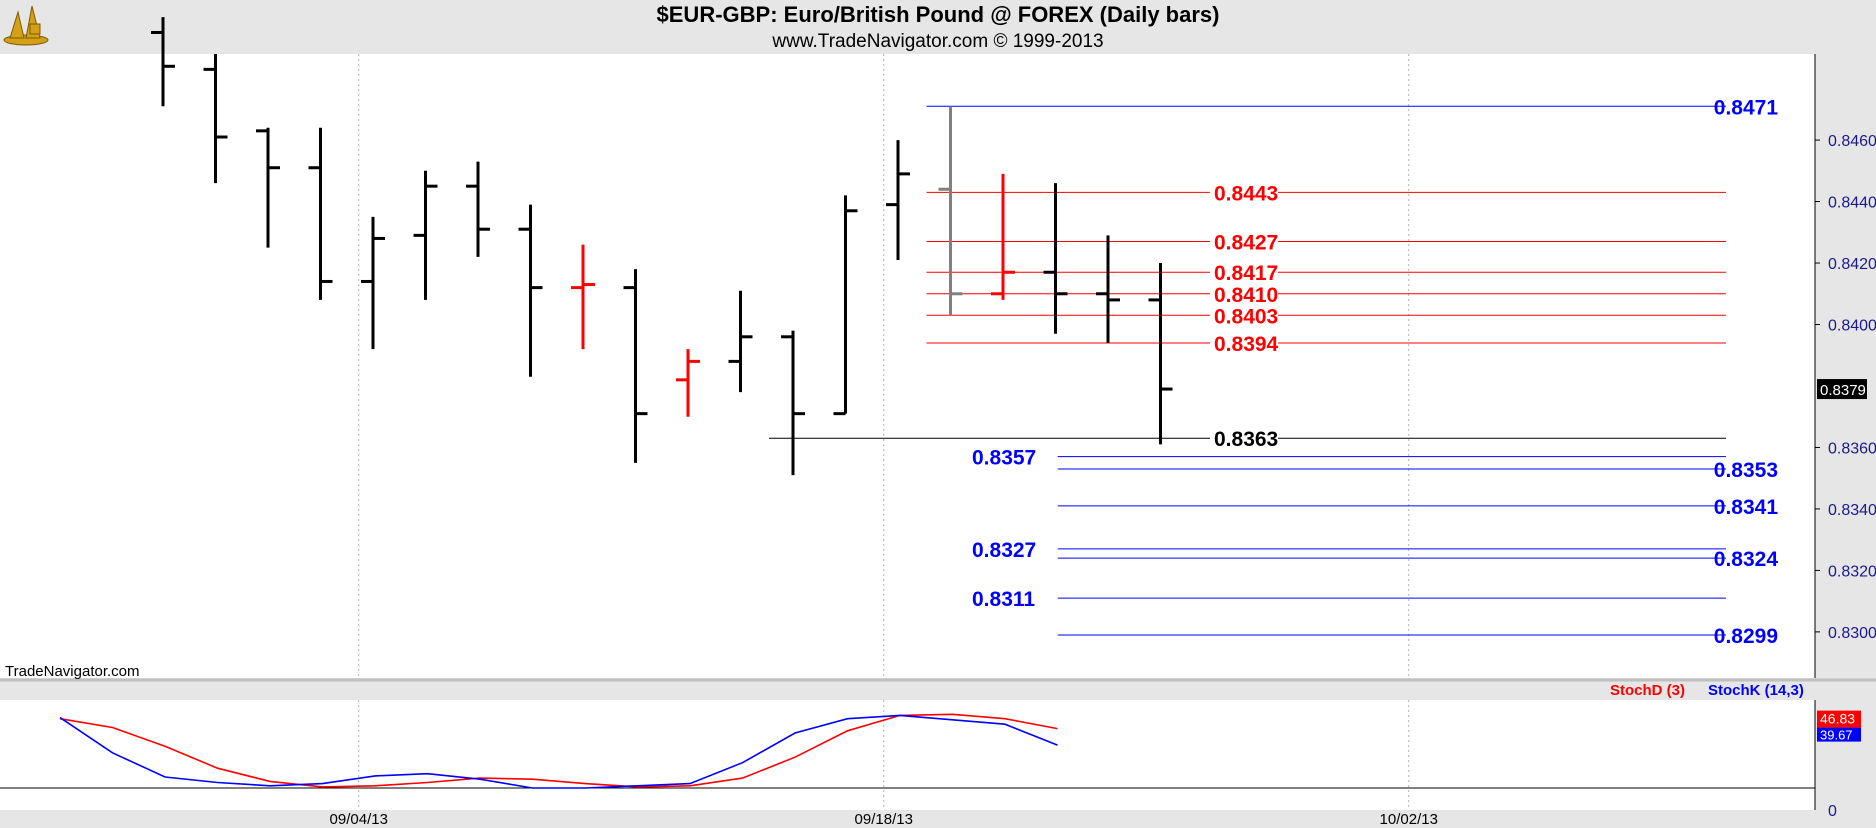 The width and height of the screenshot is (1876, 828). I want to click on level-label: 0.8471, so click(1746, 107).